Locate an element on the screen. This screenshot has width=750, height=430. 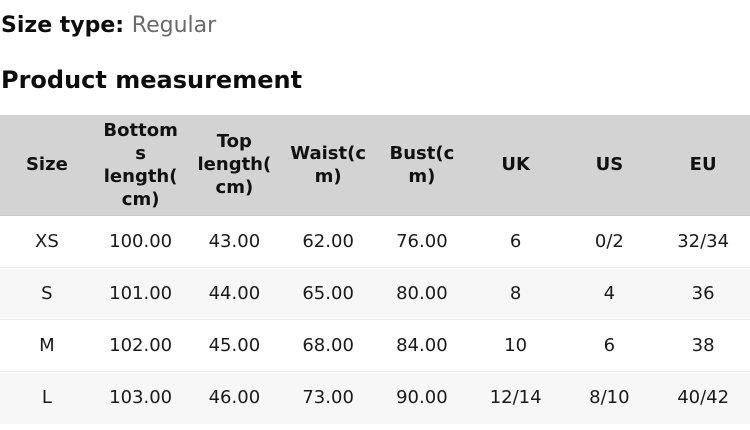
cell-bust: 84.00 is located at coordinates (422, 345).